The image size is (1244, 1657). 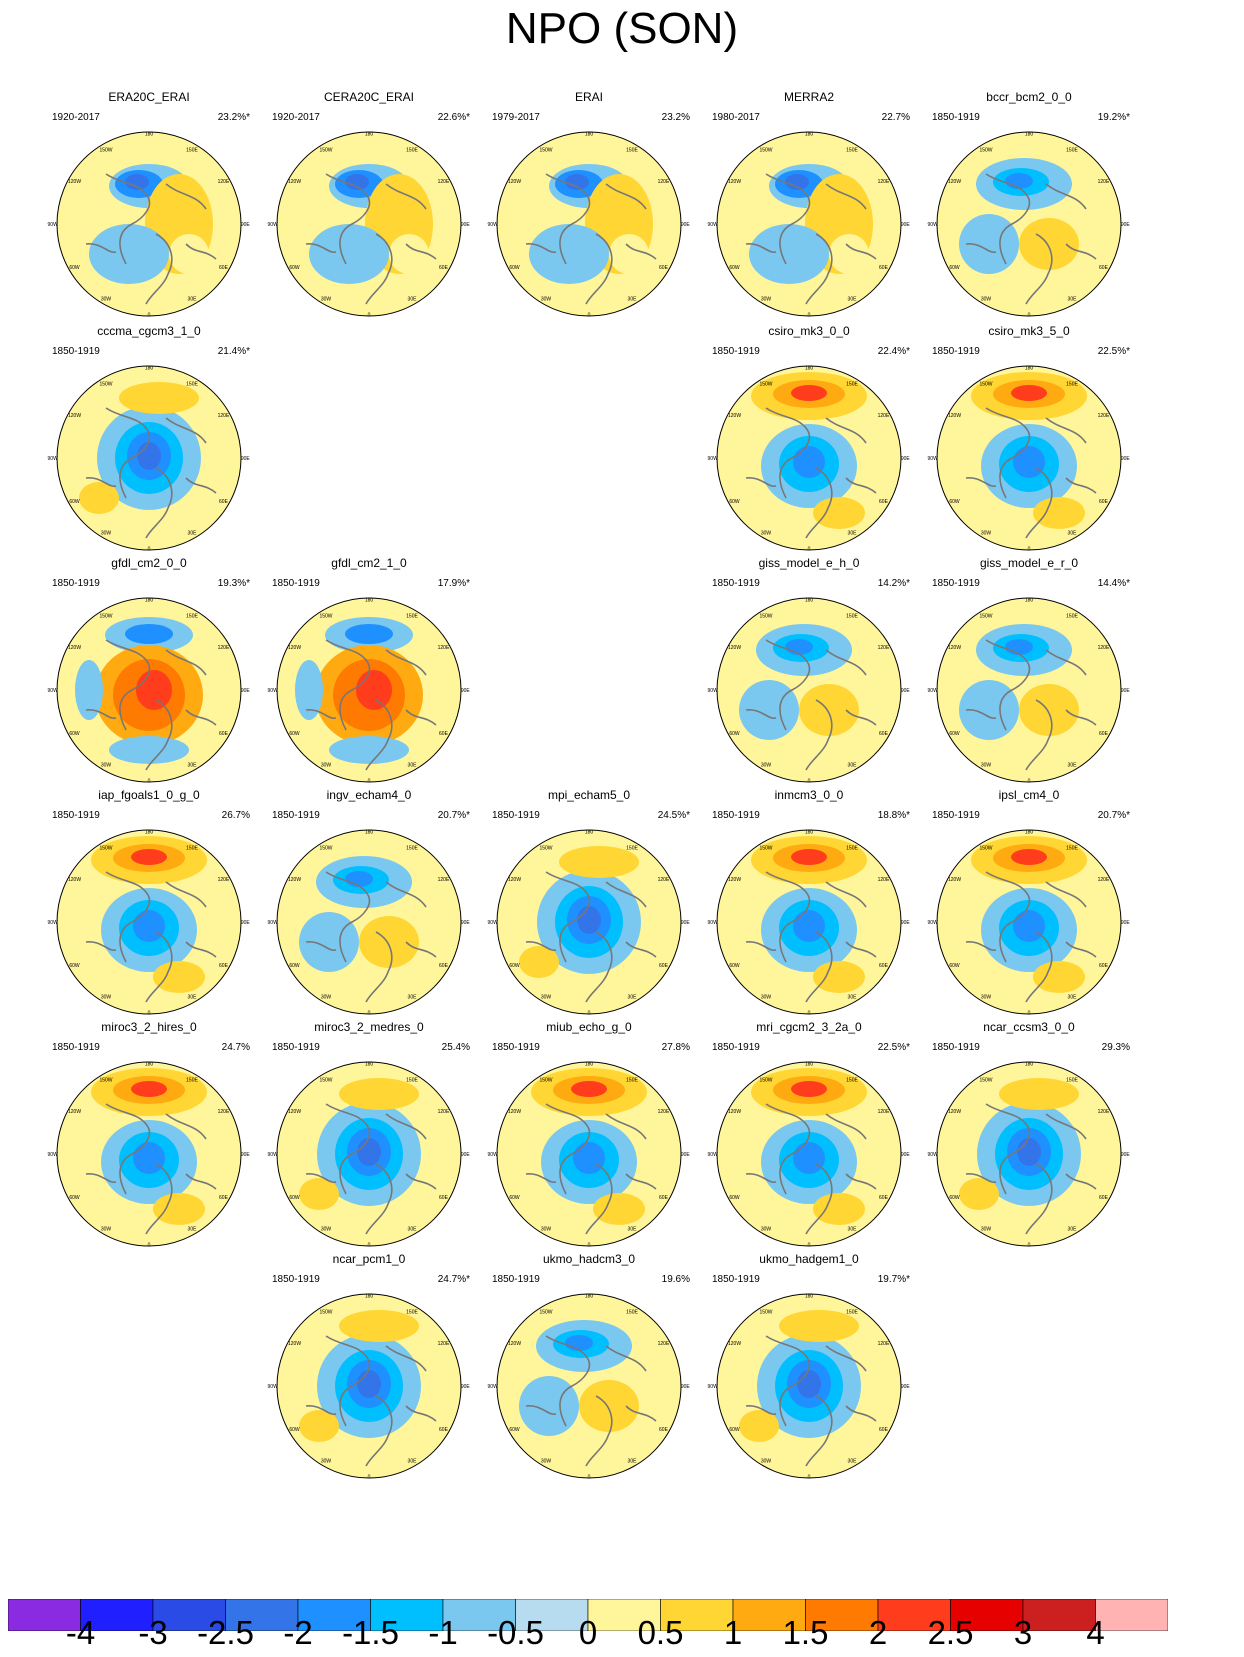 What do you see at coordinates (149, 795) in the screenshot?
I see `panel-title: iap_fgoals1_0_g_0` at bounding box center [149, 795].